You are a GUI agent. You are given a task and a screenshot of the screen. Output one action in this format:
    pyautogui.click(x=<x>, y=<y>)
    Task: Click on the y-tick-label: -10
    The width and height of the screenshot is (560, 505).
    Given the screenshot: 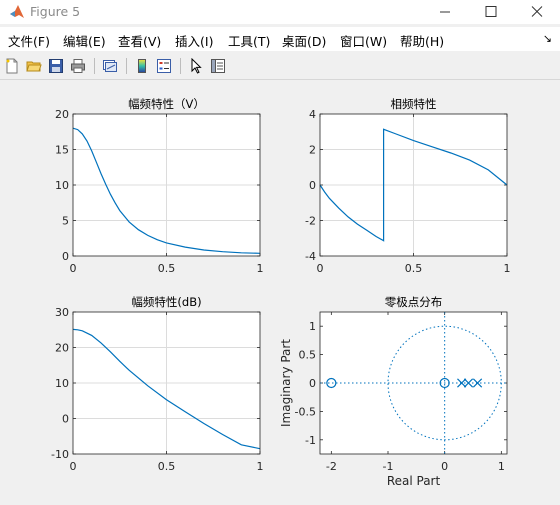 What is the action you would take?
    pyautogui.click(x=60, y=454)
    